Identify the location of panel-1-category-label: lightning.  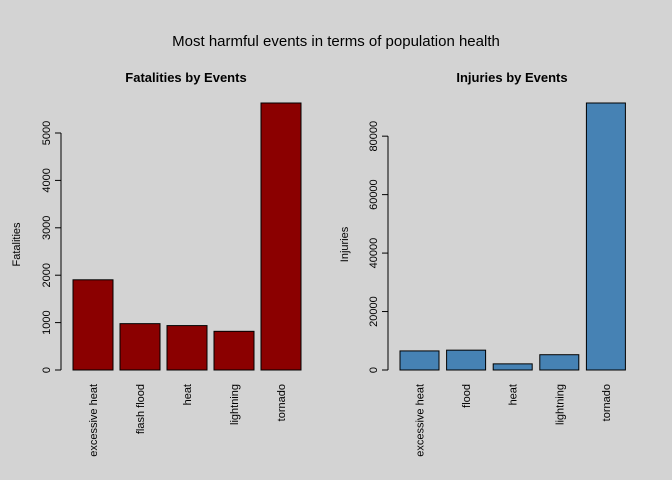
(235, 404).